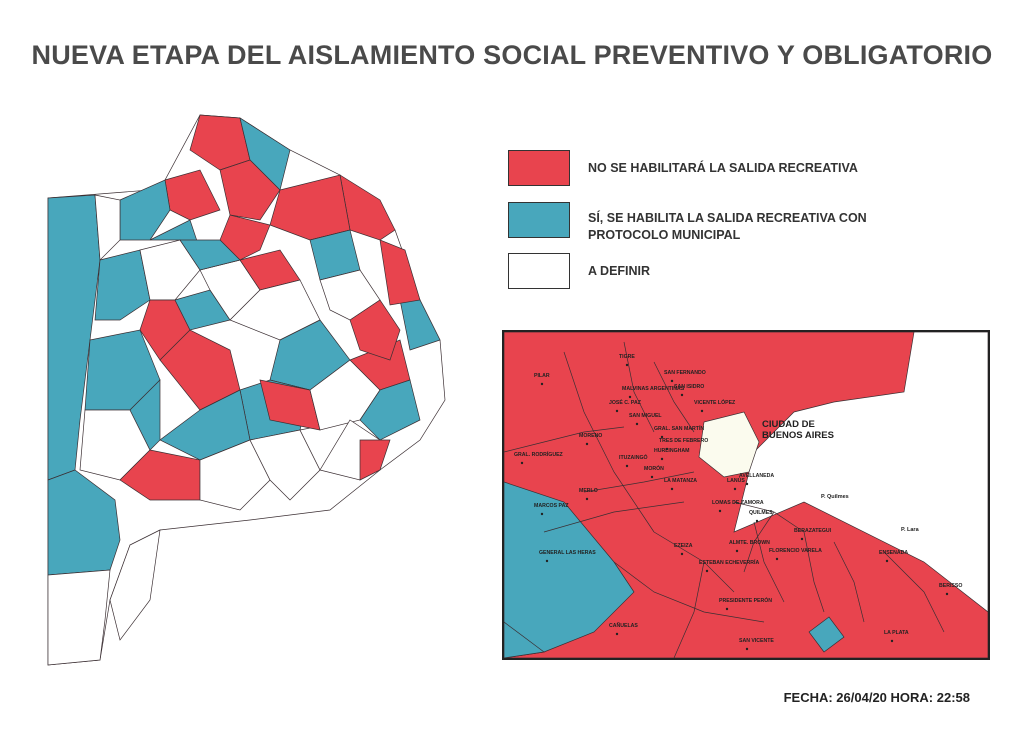 The width and height of the screenshot is (1024, 740). Describe the element at coordinates (893, 553) in the screenshot. I see `municipality-label: ENSENADA` at that location.